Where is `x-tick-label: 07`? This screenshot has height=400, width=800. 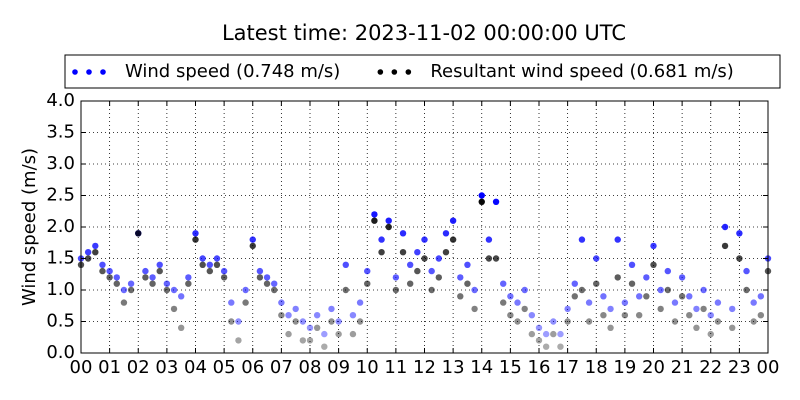 x-tick-label: 07 is located at coordinates (281, 367).